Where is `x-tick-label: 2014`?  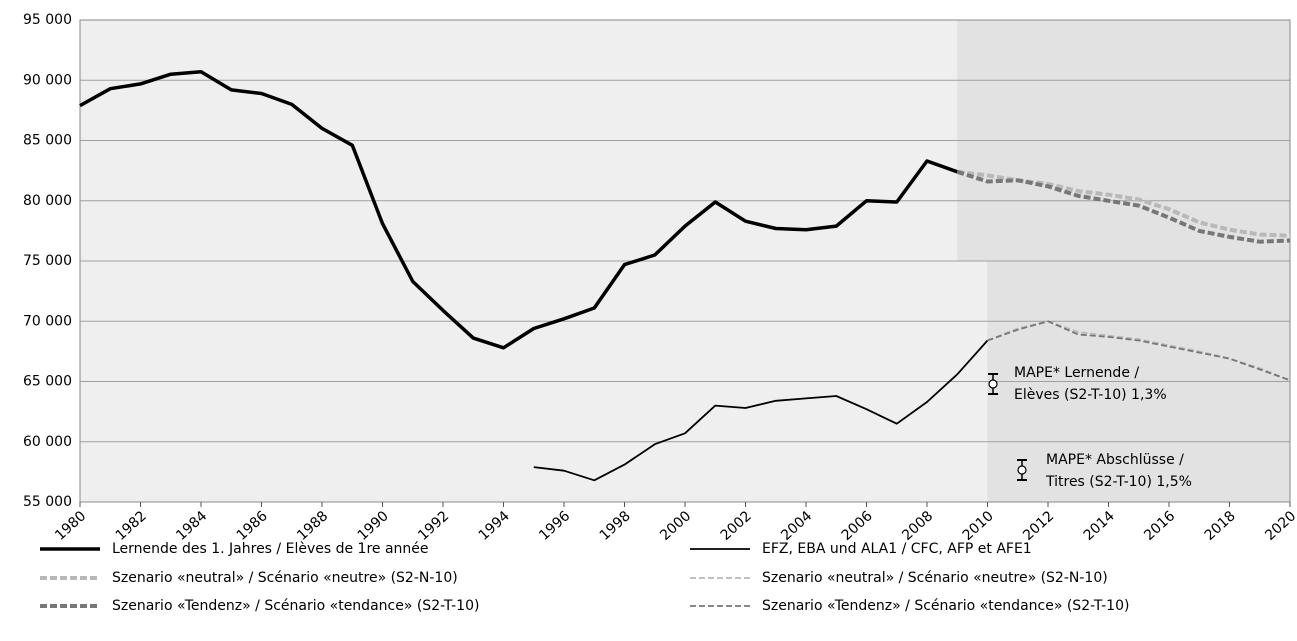
x-tick-label: 2014 is located at coordinates (1099, 526).